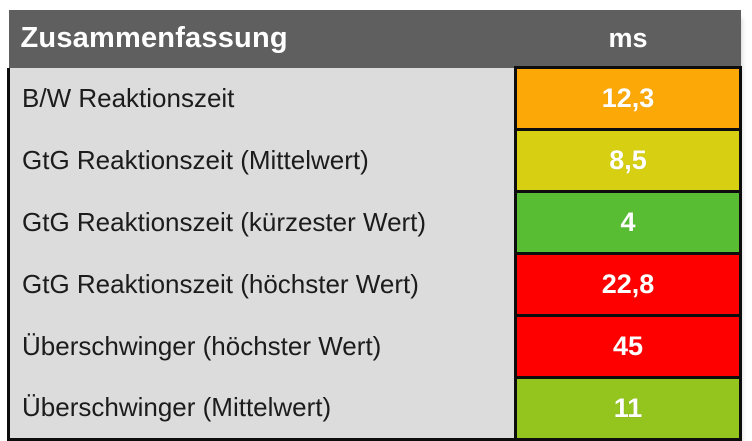  What do you see at coordinates (261, 98) in the screenshot?
I see `row-label: B/W Reaktionszeit` at bounding box center [261, 98].